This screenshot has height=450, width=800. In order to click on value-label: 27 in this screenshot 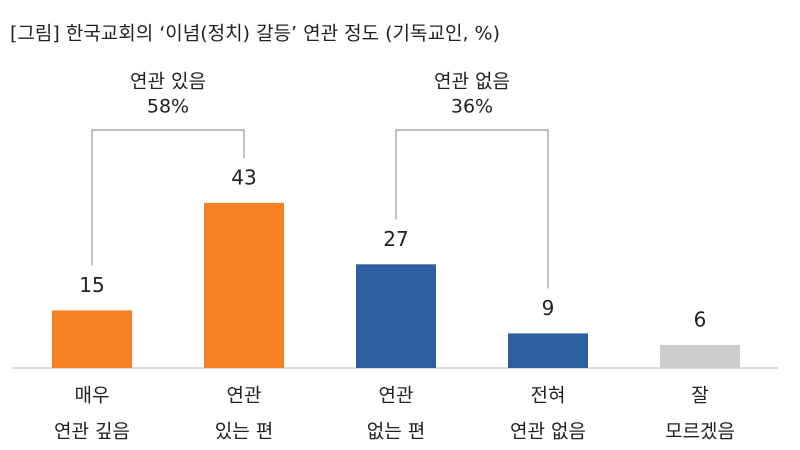, I will do `click(395, 239)`.